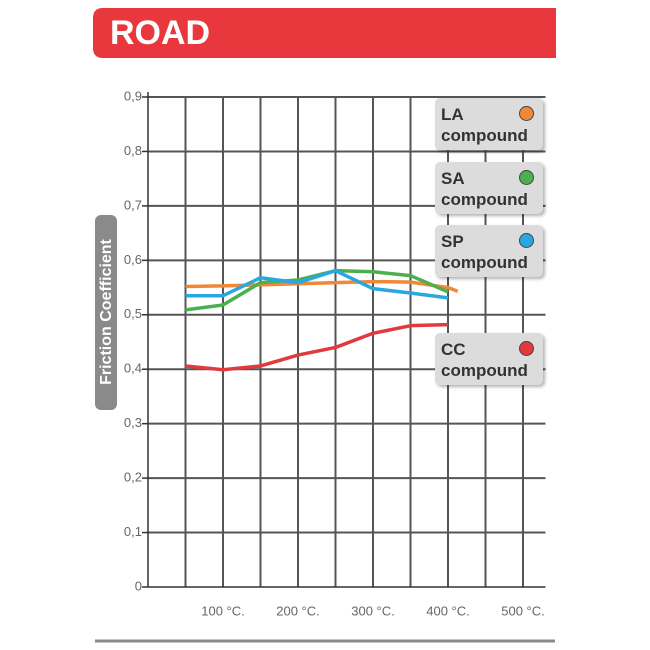  What do you see at coordinates (223, 610) in the screenshot?
I see `x-tick-label: 100 °C.` at bounding box center [223, 610].